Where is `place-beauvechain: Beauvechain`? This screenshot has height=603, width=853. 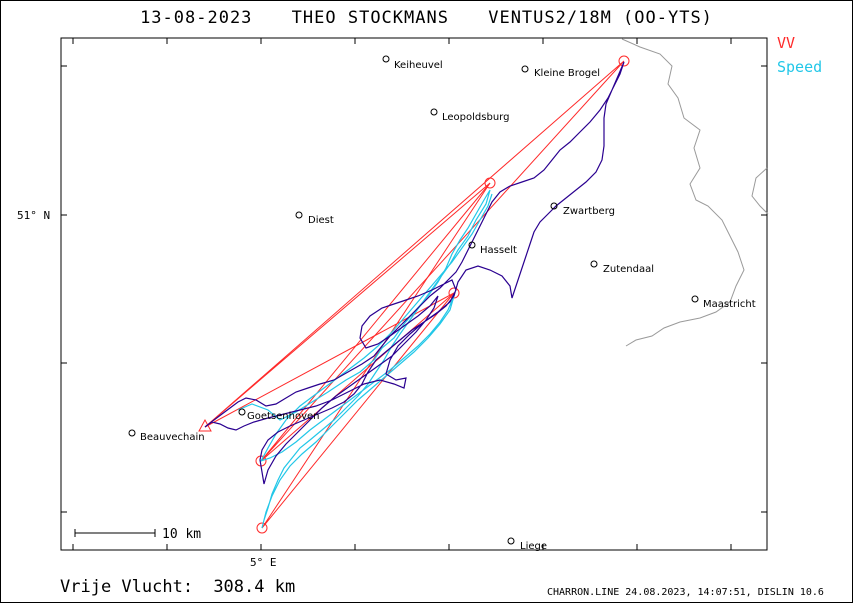 place-beauvechain: Beauvechain is located at coordinates (172, 437).